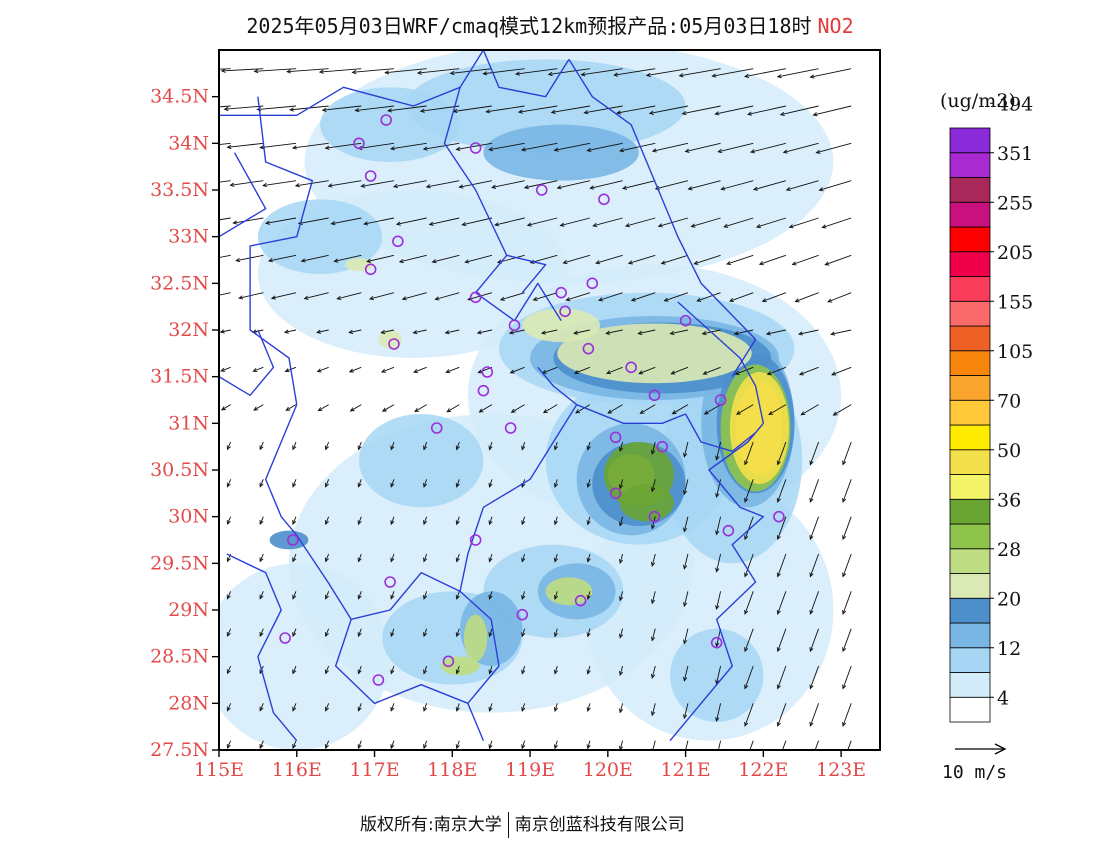  Describe the element at coordinates (475, 638) in the screenshot. I see `concentration-patch` at that location.